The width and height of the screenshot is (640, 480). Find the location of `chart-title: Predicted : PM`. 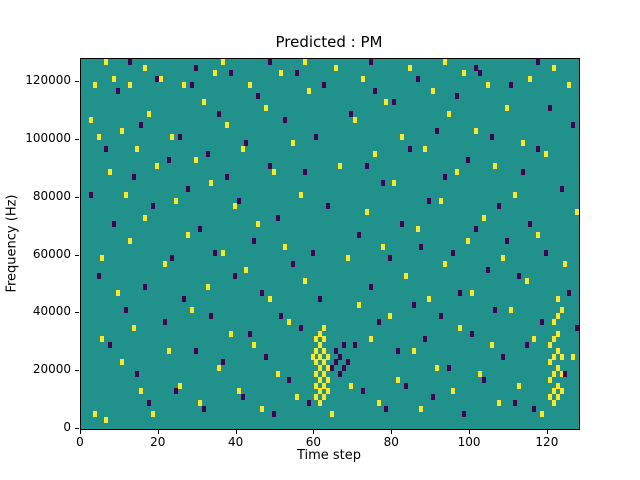

chart-title: Predicted : PM is located at coordinates (329, 42).